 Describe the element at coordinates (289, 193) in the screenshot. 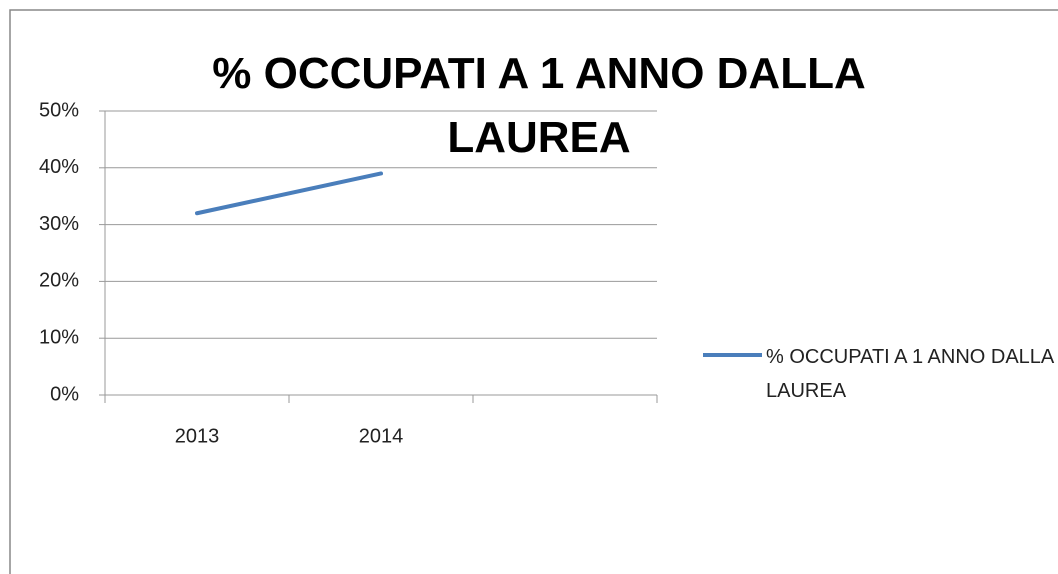

I see `data-line` at that location.